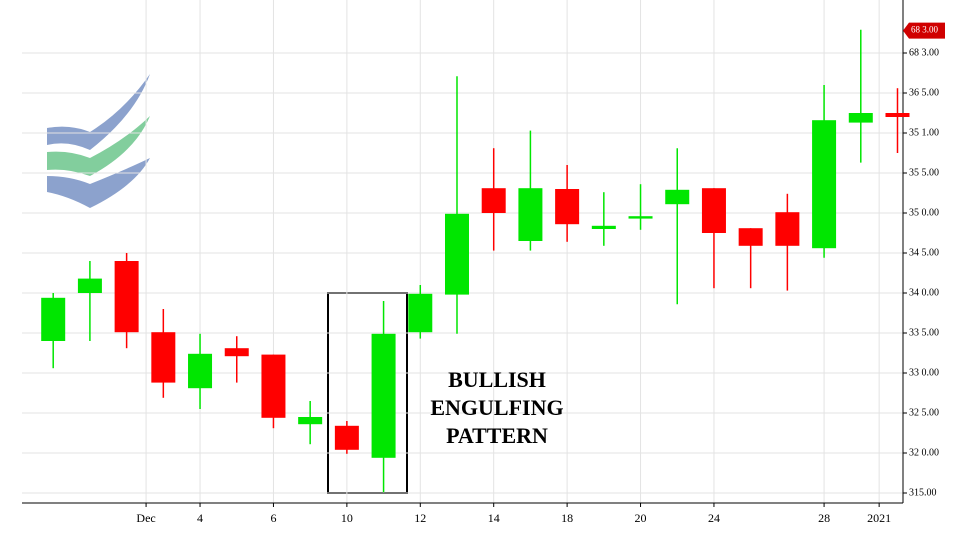 The image size is (978, 553). What do you see at coordinates (641, 518) in the screenshot?
I see `x-tick-label: 20` at bounding box center [641, 518].